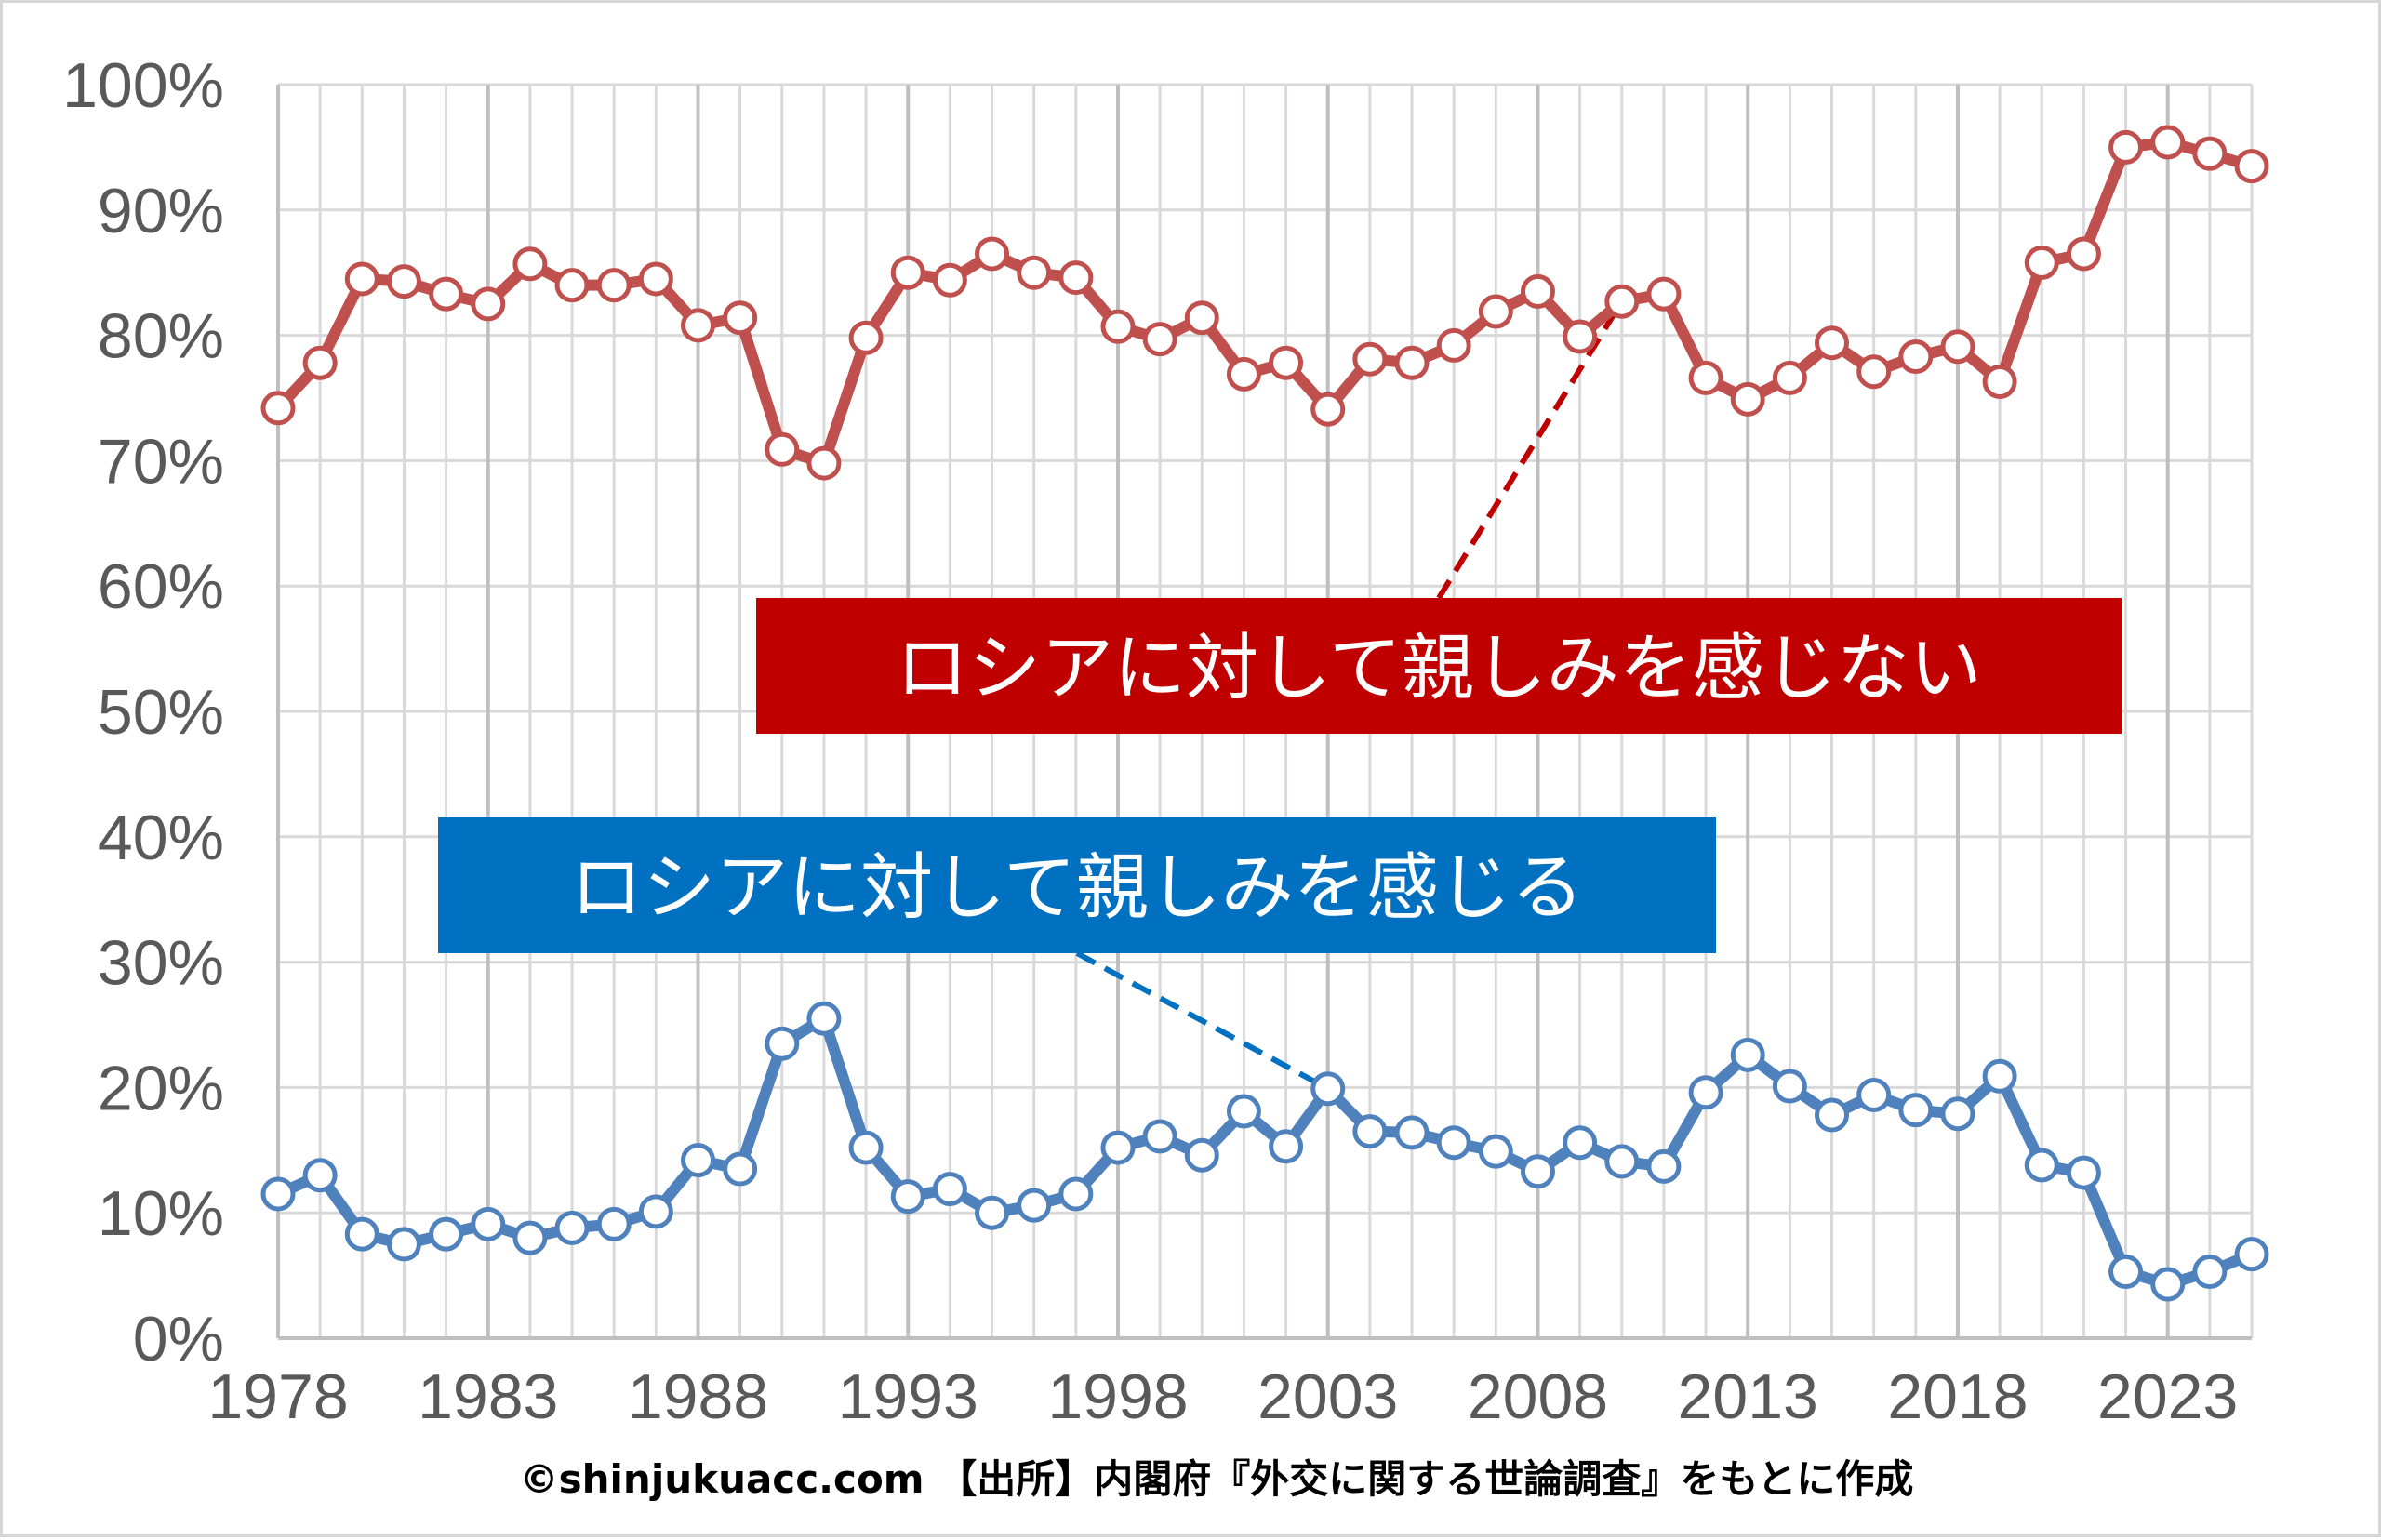 The width and height of the screenshot is (2381, 1540). Describe the element at coordinates (1439, 668) in the screenshot. I see `label-text-no-affinity: ロシアに対して親しみを感じない` at that location.